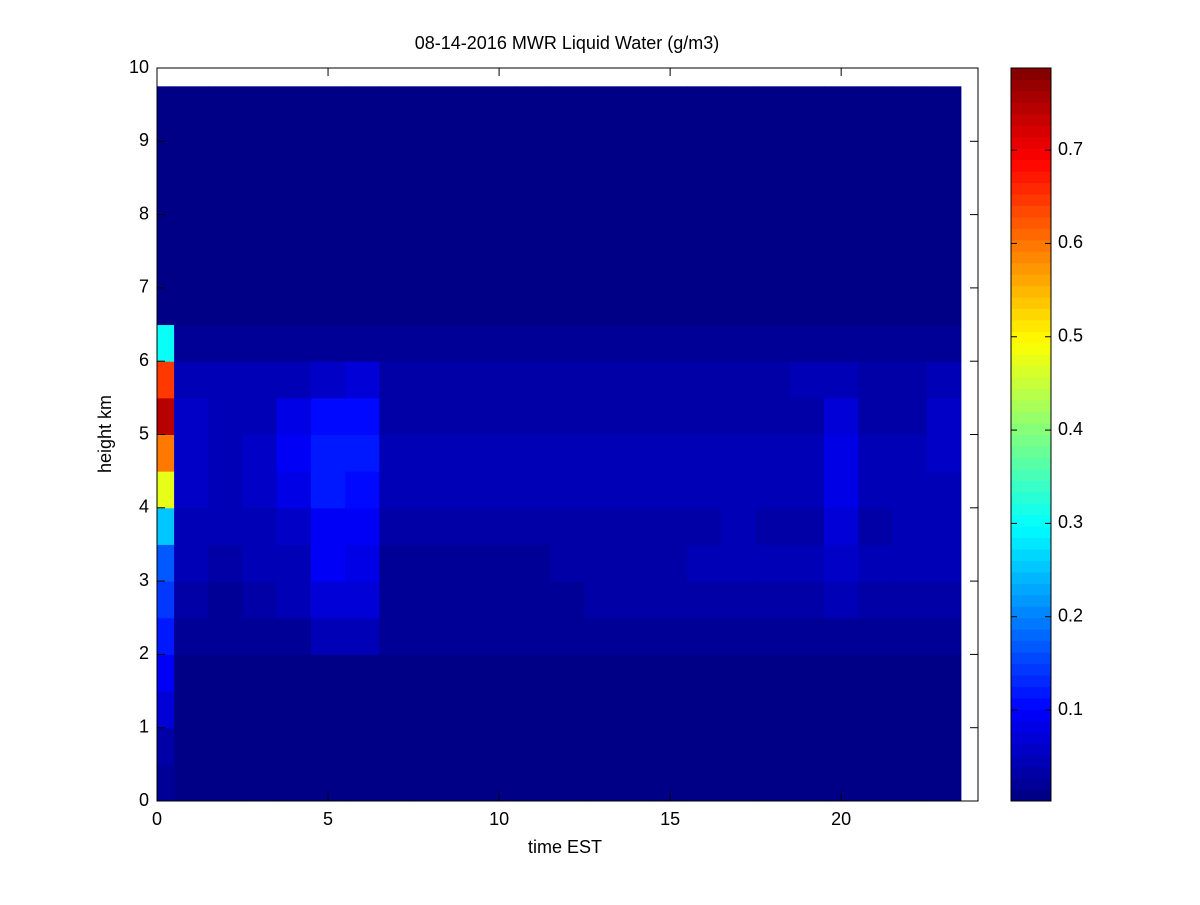  Describe the element at coordinates (841, 819) in the screenshot. I see `x-tick-label: 20` at that location.